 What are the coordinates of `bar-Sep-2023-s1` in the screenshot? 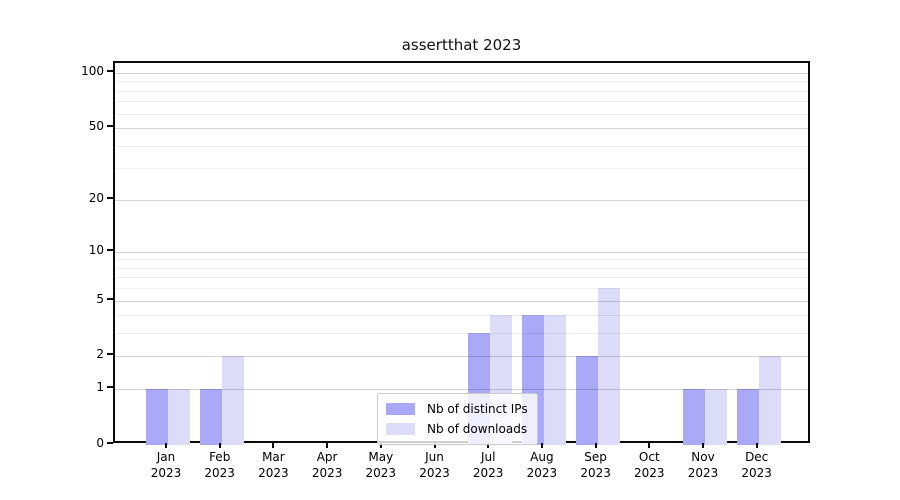 It's located at (608, 366).